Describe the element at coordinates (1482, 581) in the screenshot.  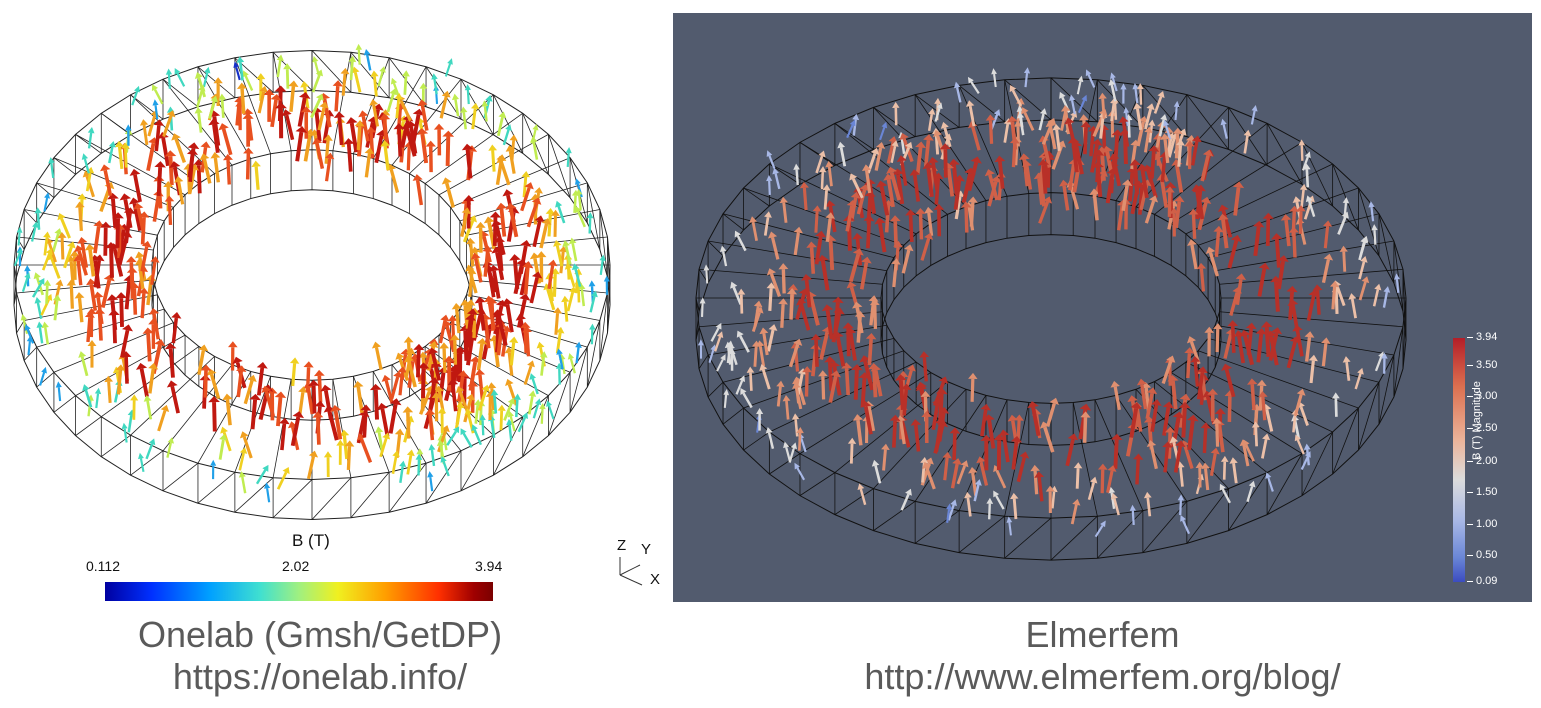
I see `legend-tick: 0.09` at that location.